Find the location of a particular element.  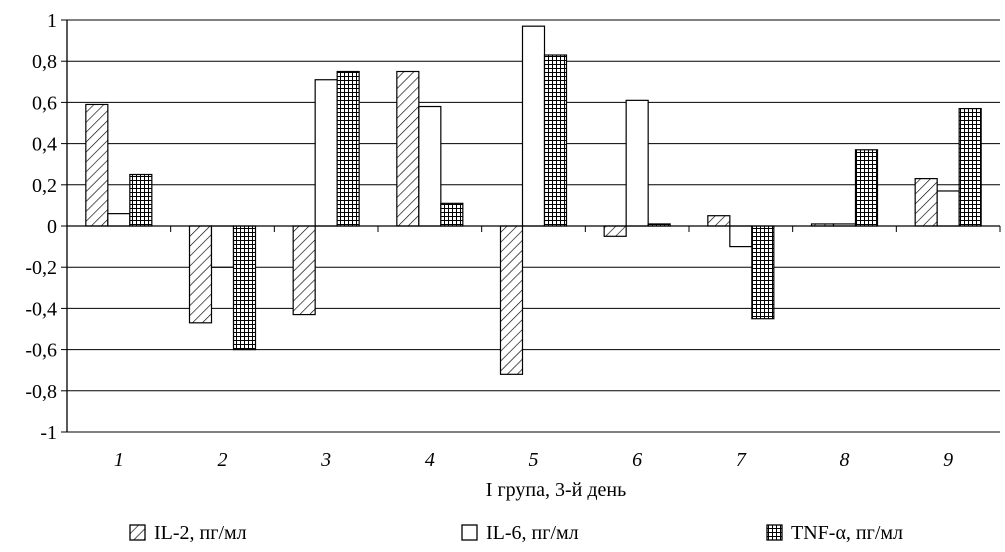

y-tick-label: 0,2 is located at coordinates (44, 186).